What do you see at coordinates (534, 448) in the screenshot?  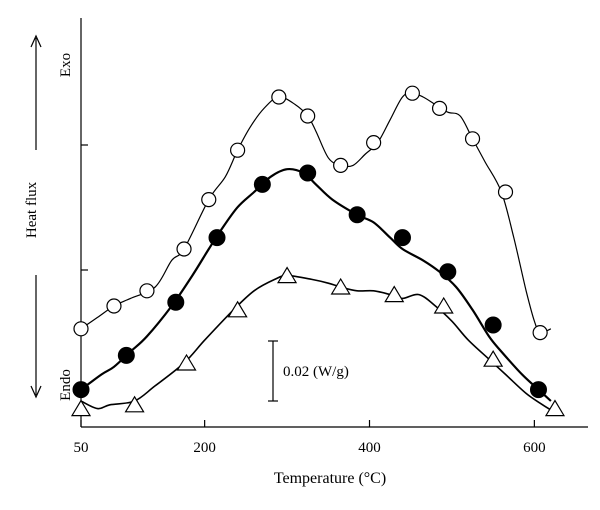 I see `x-tick-label: 600` at bounding box center [534, 448].